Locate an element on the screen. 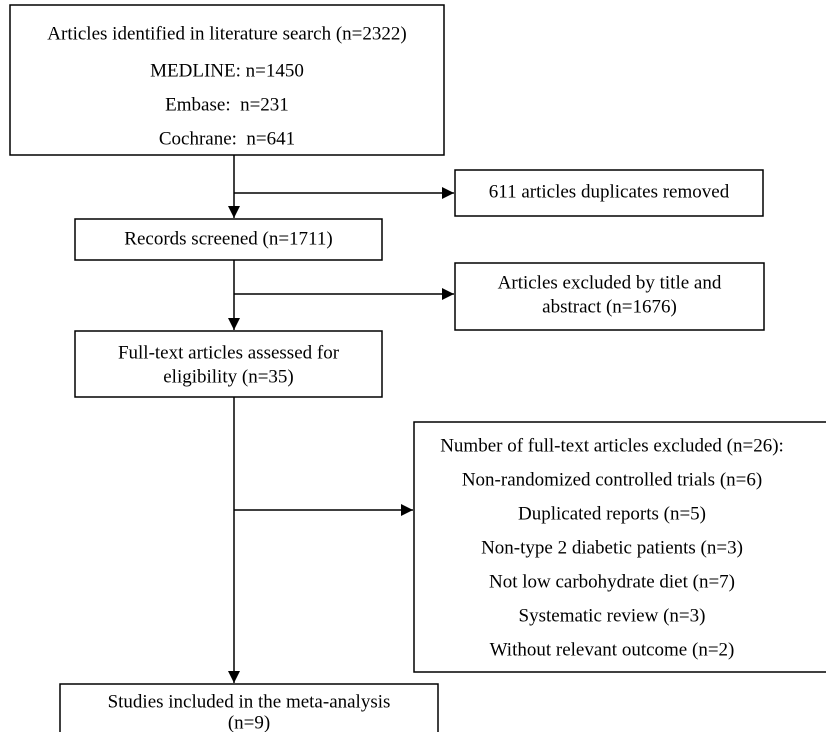  box-text: (n=9) is located at coordinates (249, 722).